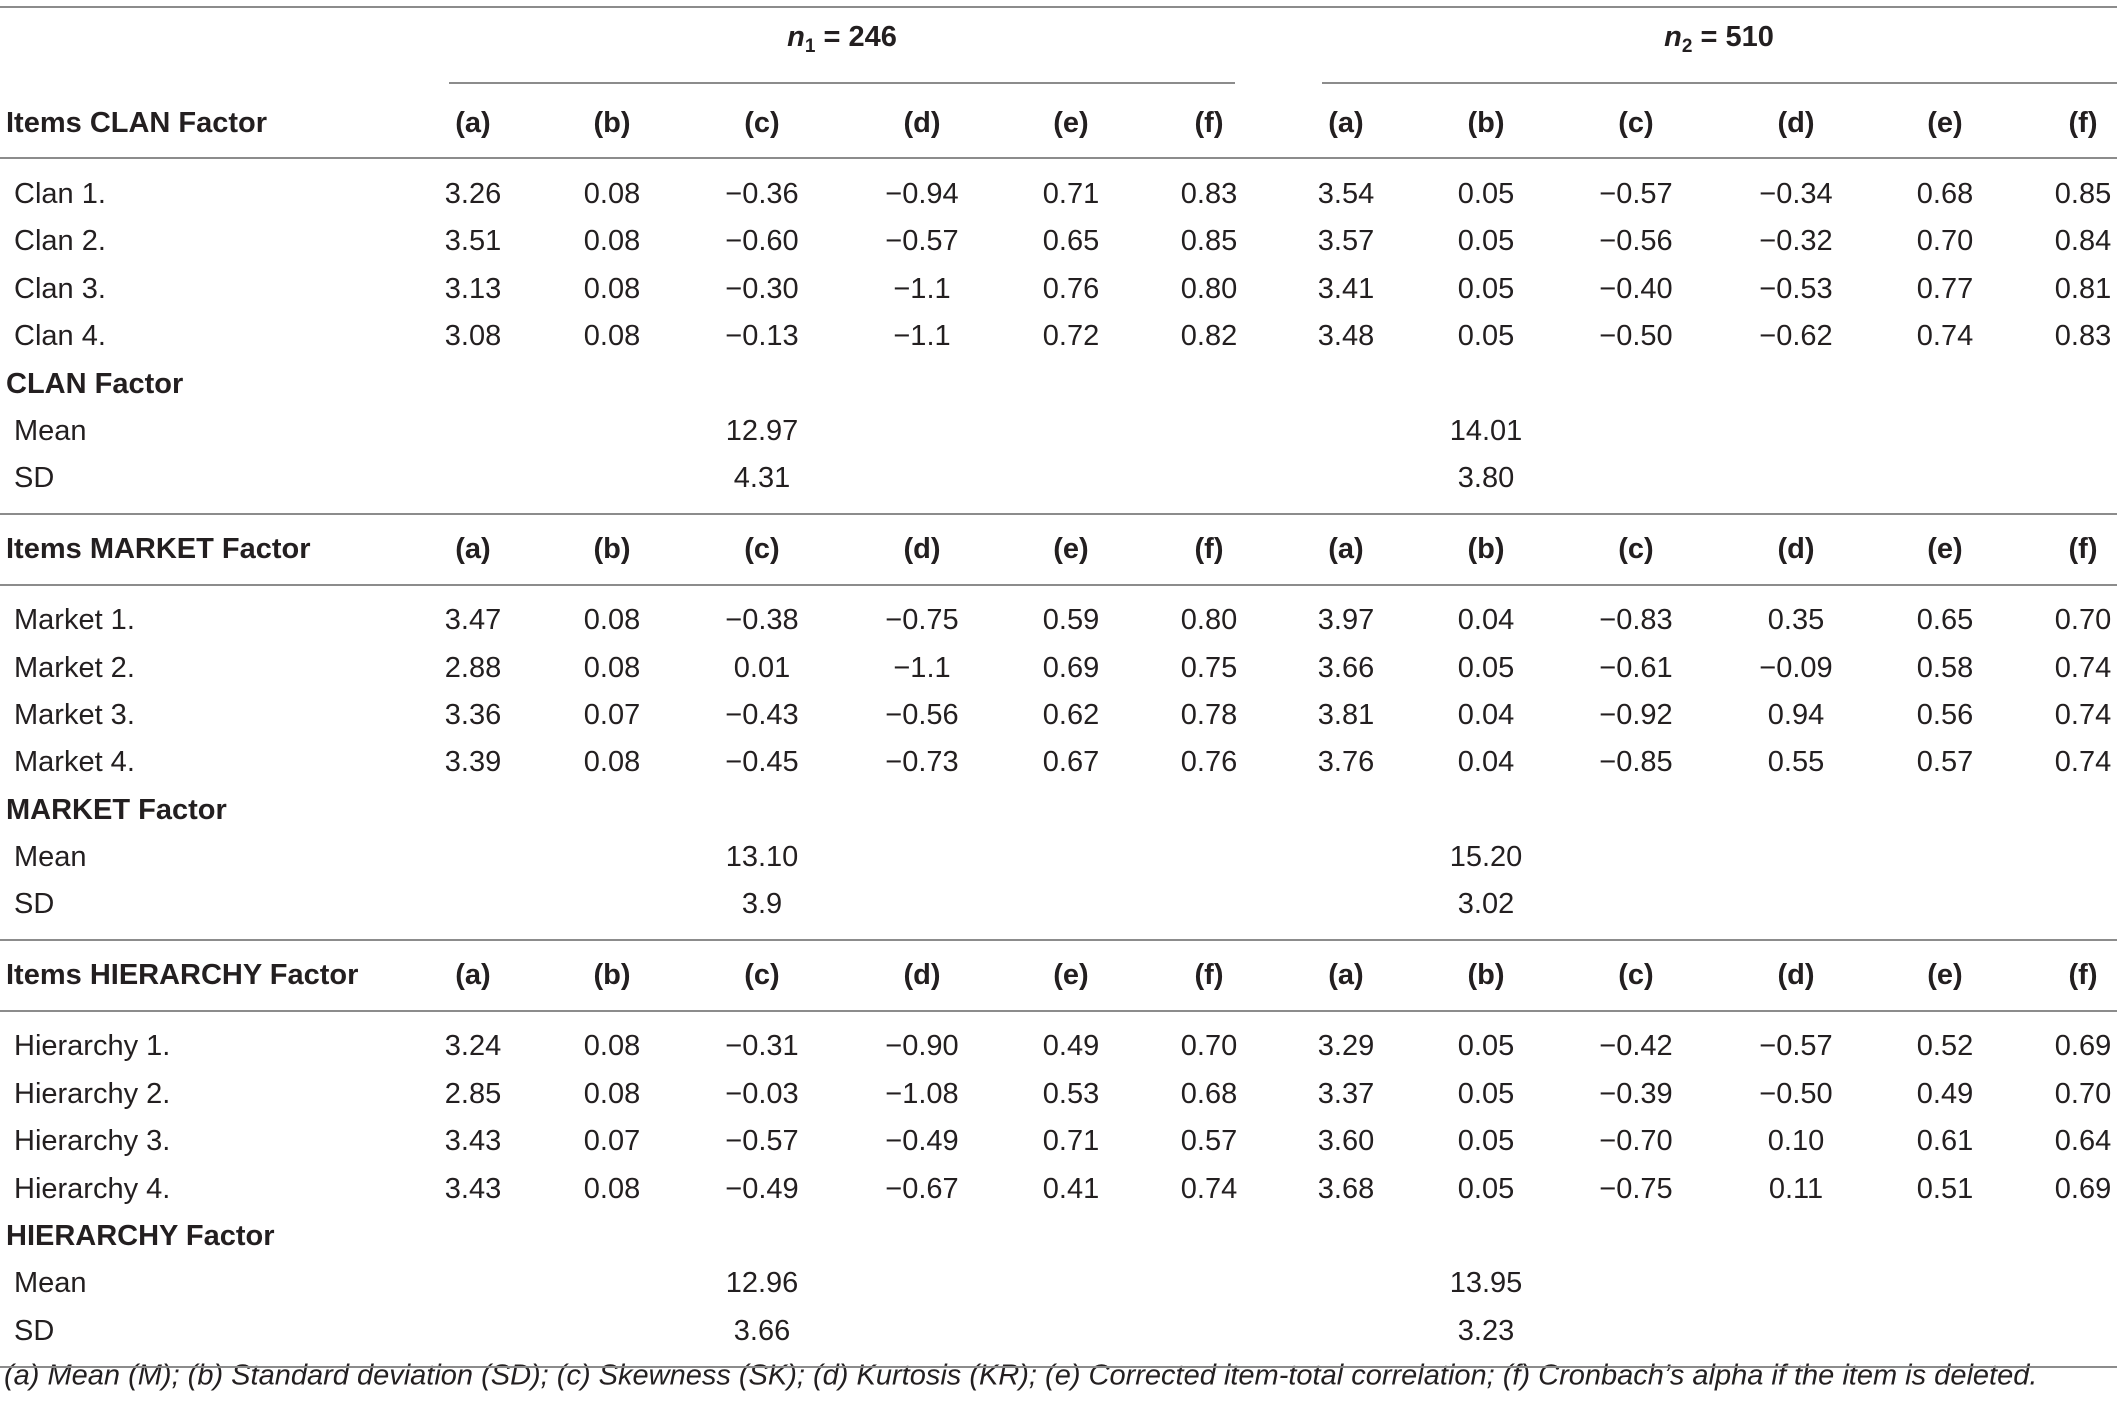  Describe the element at coordinates (473, 762) in the screenshot. I see `table-cell: 3.39` at that location.